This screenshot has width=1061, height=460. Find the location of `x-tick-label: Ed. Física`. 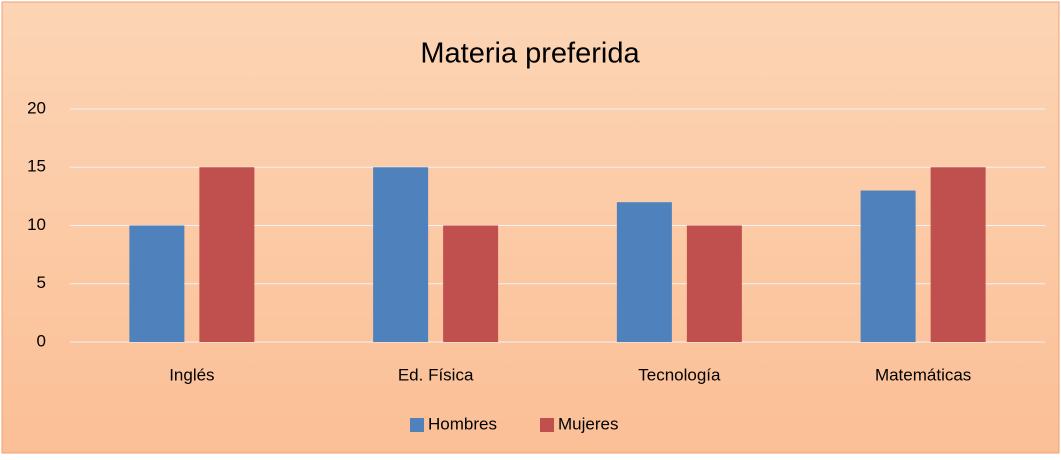

x-tick-label: Ed. Física is located at coordinates (436, 374).